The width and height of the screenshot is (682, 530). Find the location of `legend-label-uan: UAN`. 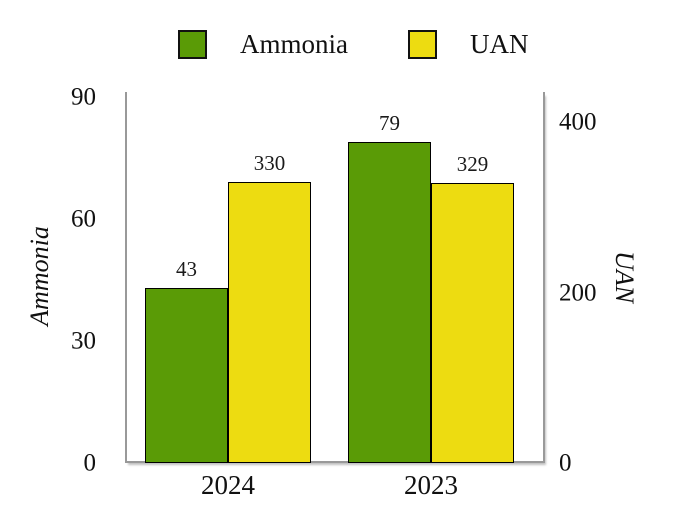

legend-label-uan: UAN is located at coordinates (499, 44).